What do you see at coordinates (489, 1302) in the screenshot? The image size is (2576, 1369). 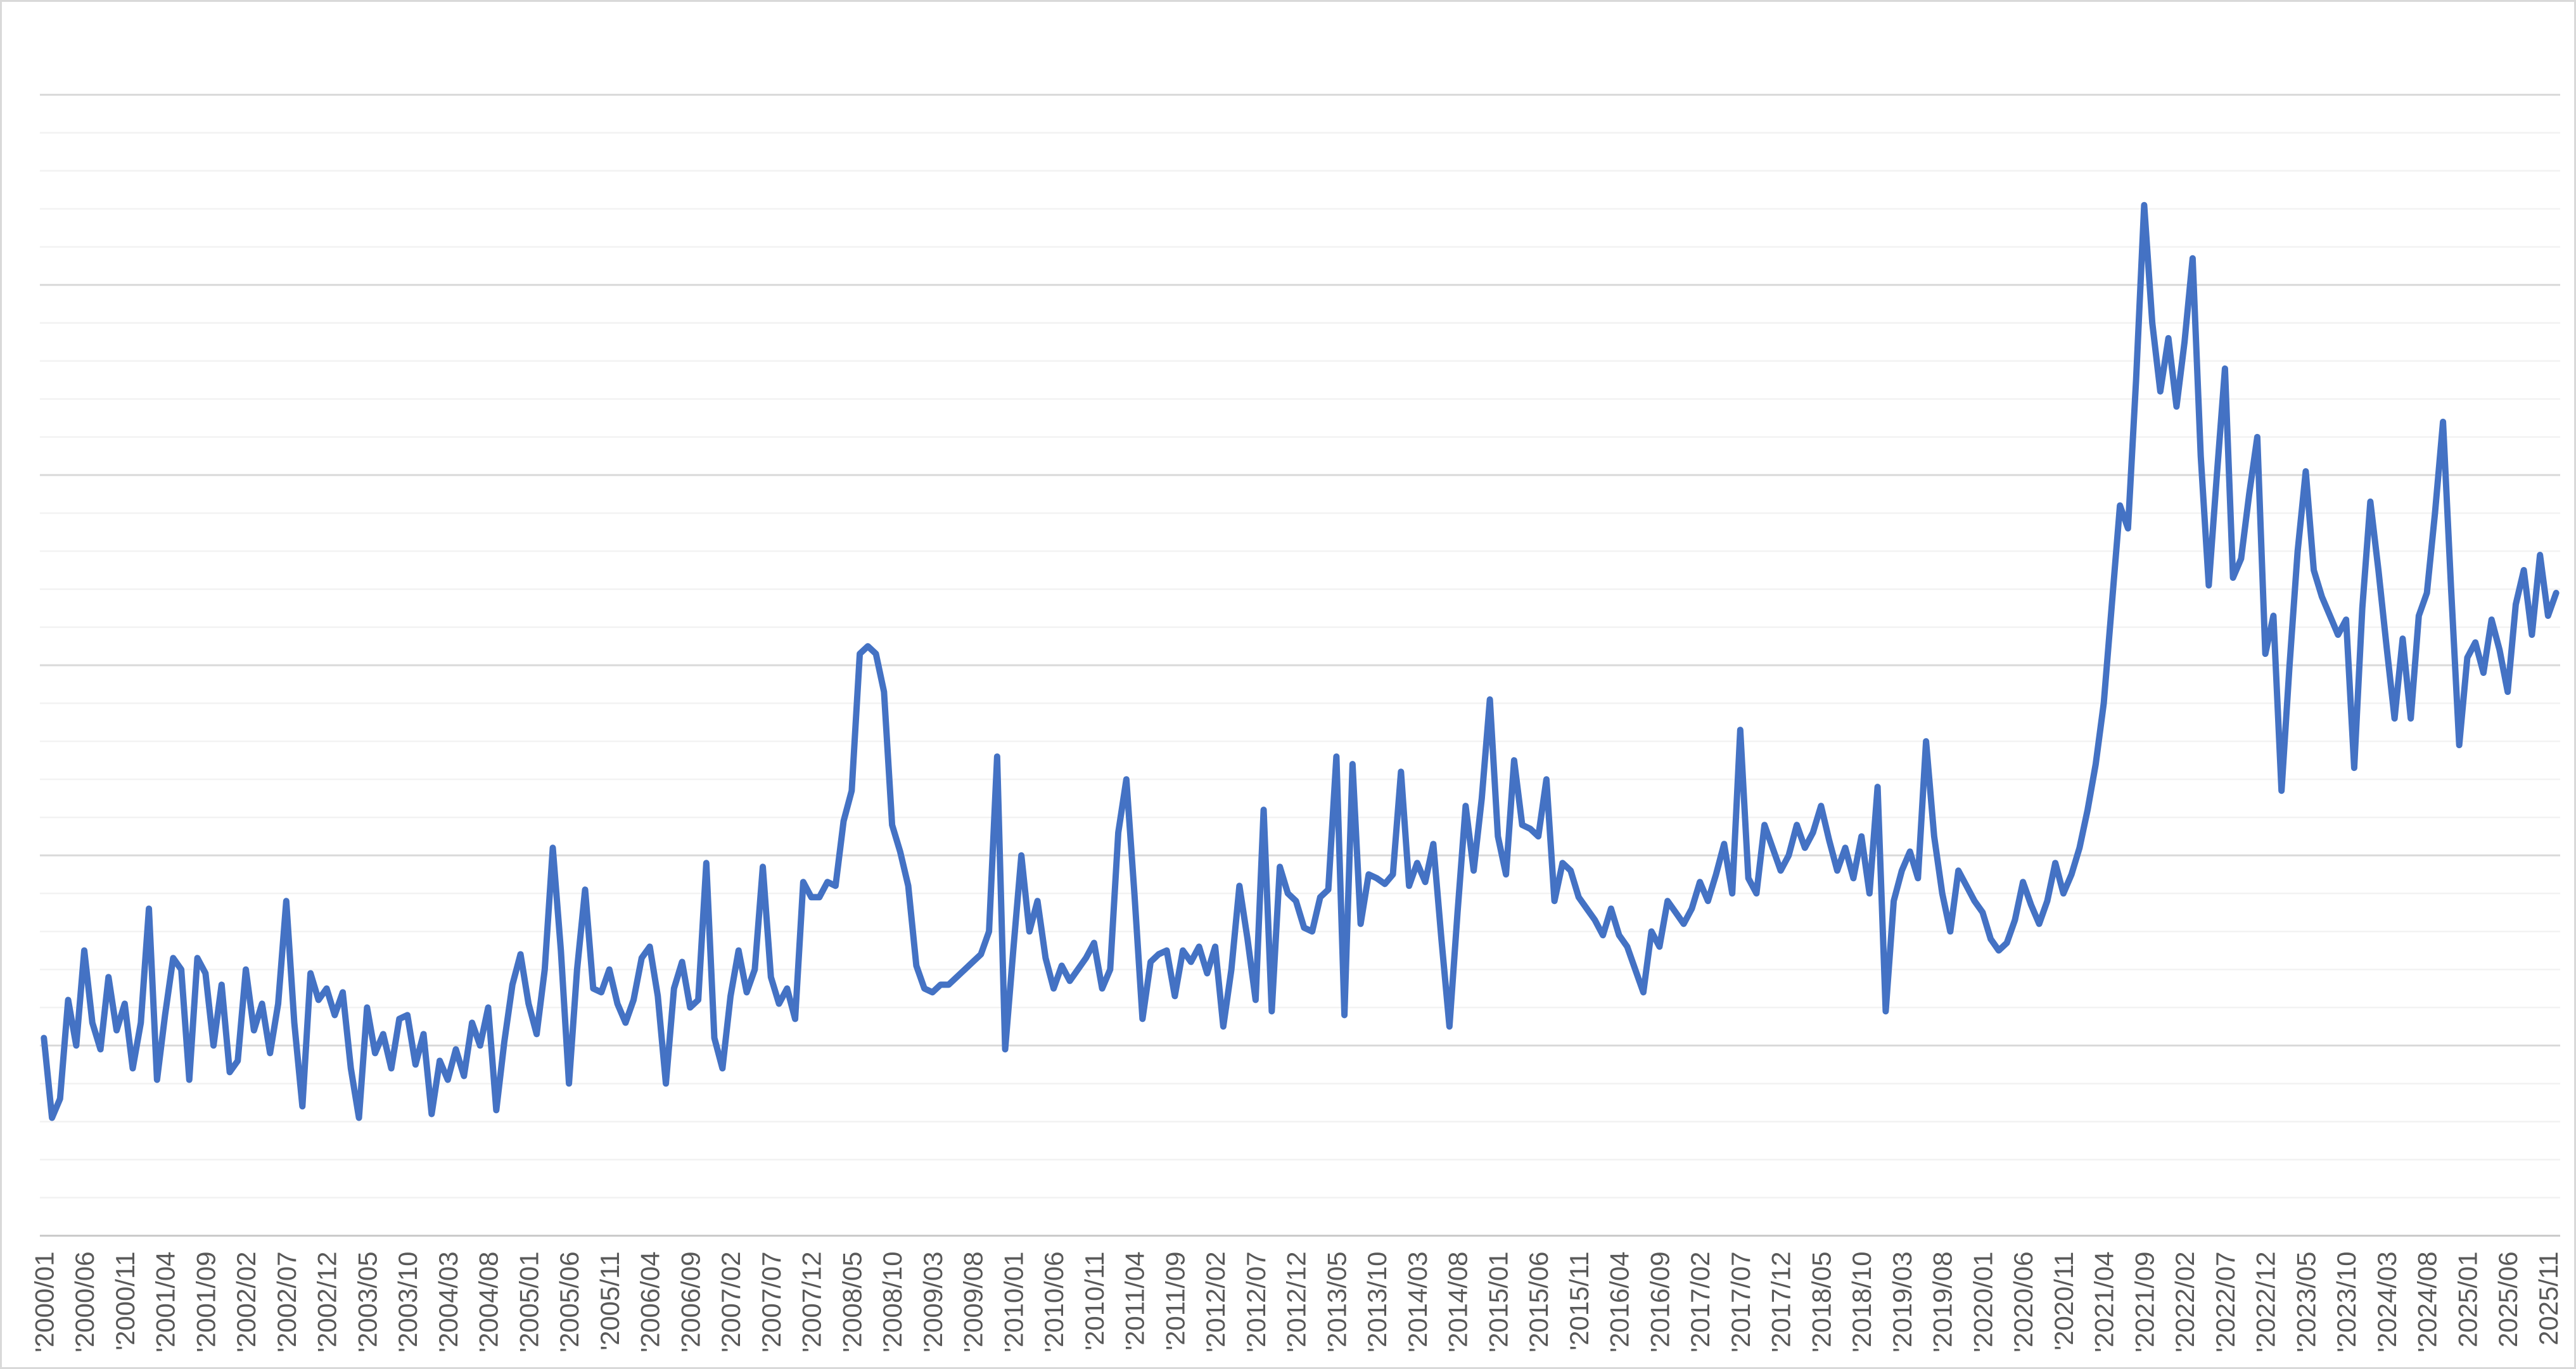 I see `x-tick-label: '2004/08` at bounding box center [489, 1302].